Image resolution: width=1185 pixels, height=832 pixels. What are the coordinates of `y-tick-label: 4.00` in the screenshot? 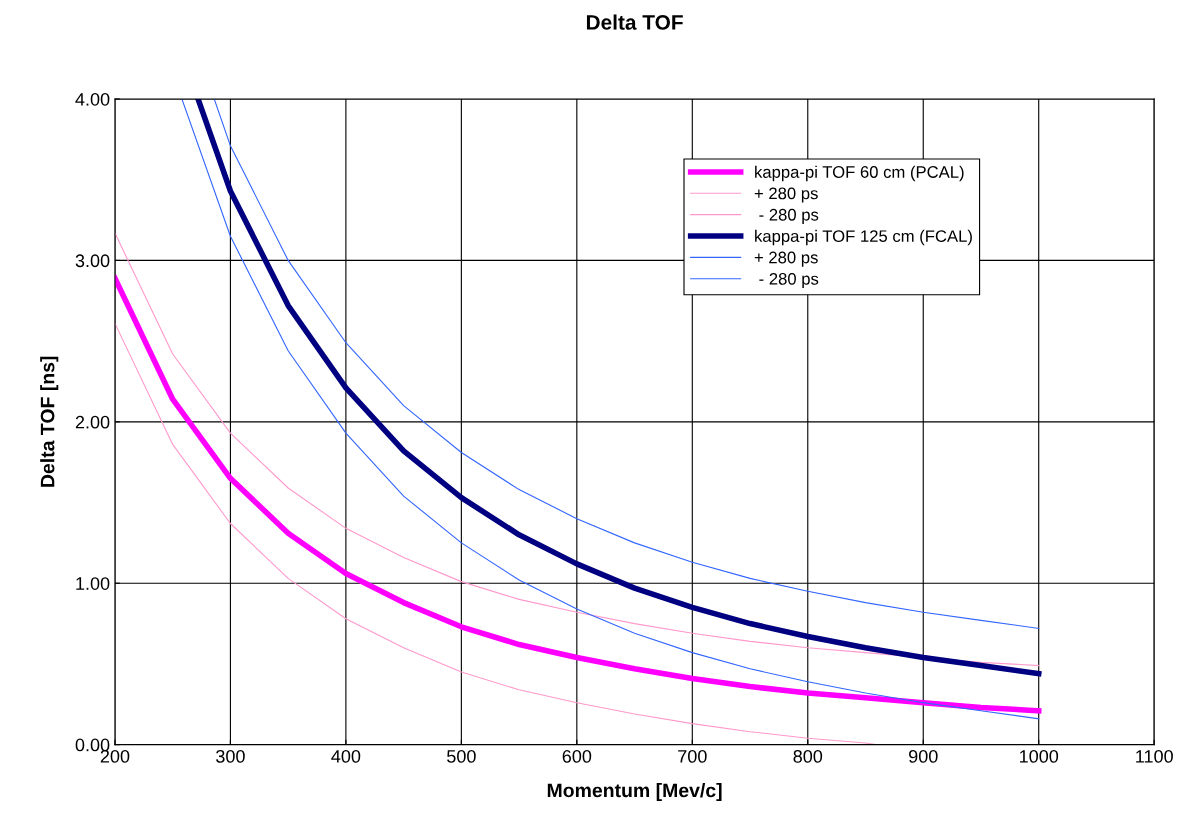 It's located at (92, 99).